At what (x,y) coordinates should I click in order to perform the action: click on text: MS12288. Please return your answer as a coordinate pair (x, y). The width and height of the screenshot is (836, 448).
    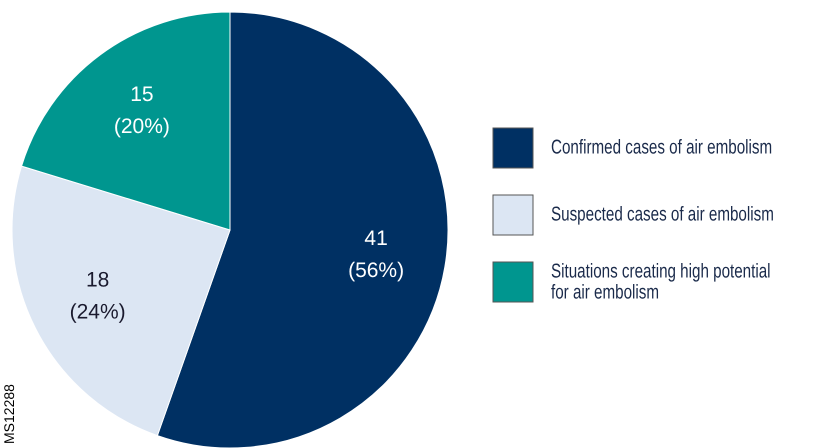
    Looking at the image, I should click on (9, 414).